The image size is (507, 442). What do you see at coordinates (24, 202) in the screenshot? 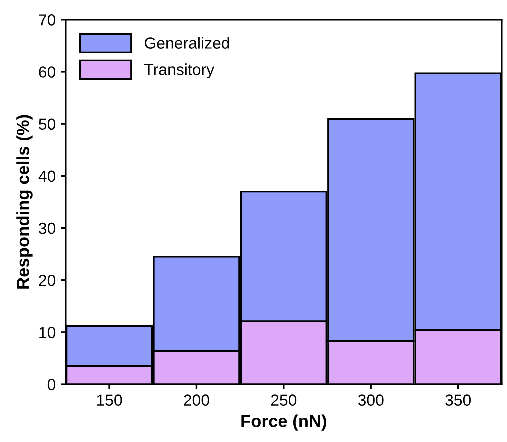
I see `y-axis-title: Responding cells (%)` at bounding box center [24, 202].